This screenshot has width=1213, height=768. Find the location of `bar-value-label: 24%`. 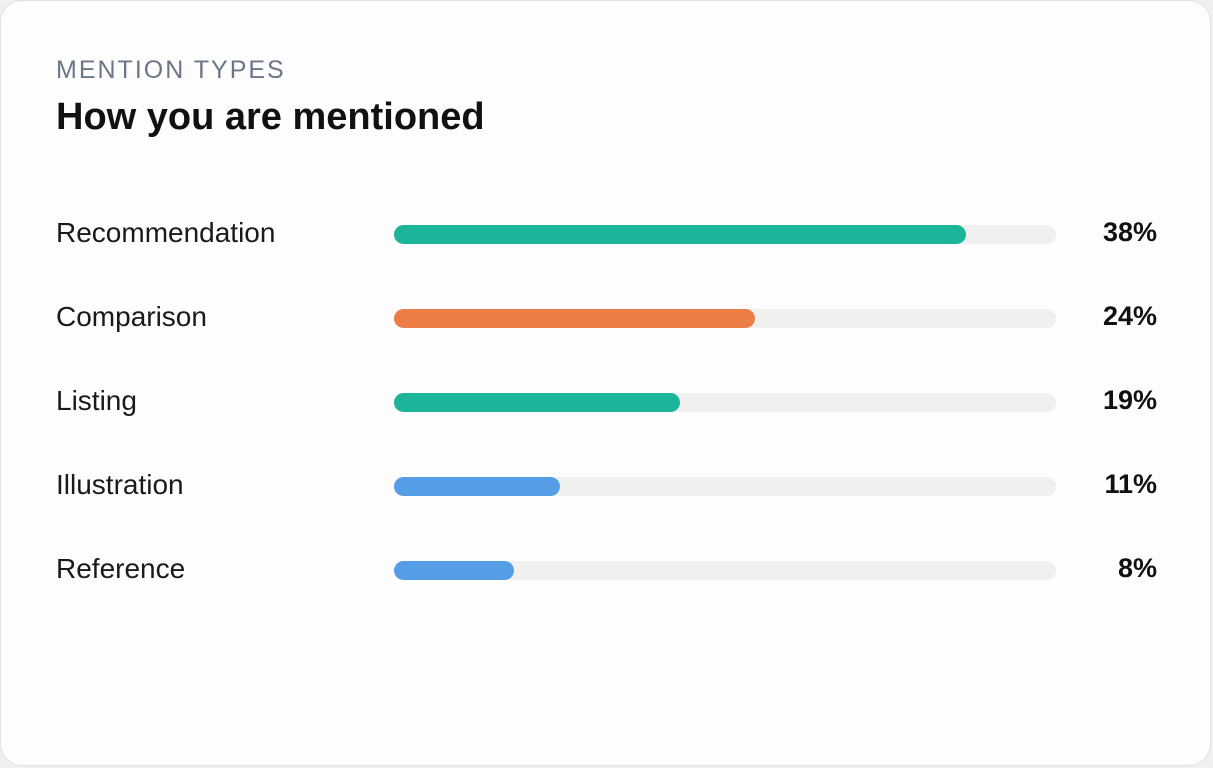

bar-value-label: 24% is located at coordinates (1129, 316).